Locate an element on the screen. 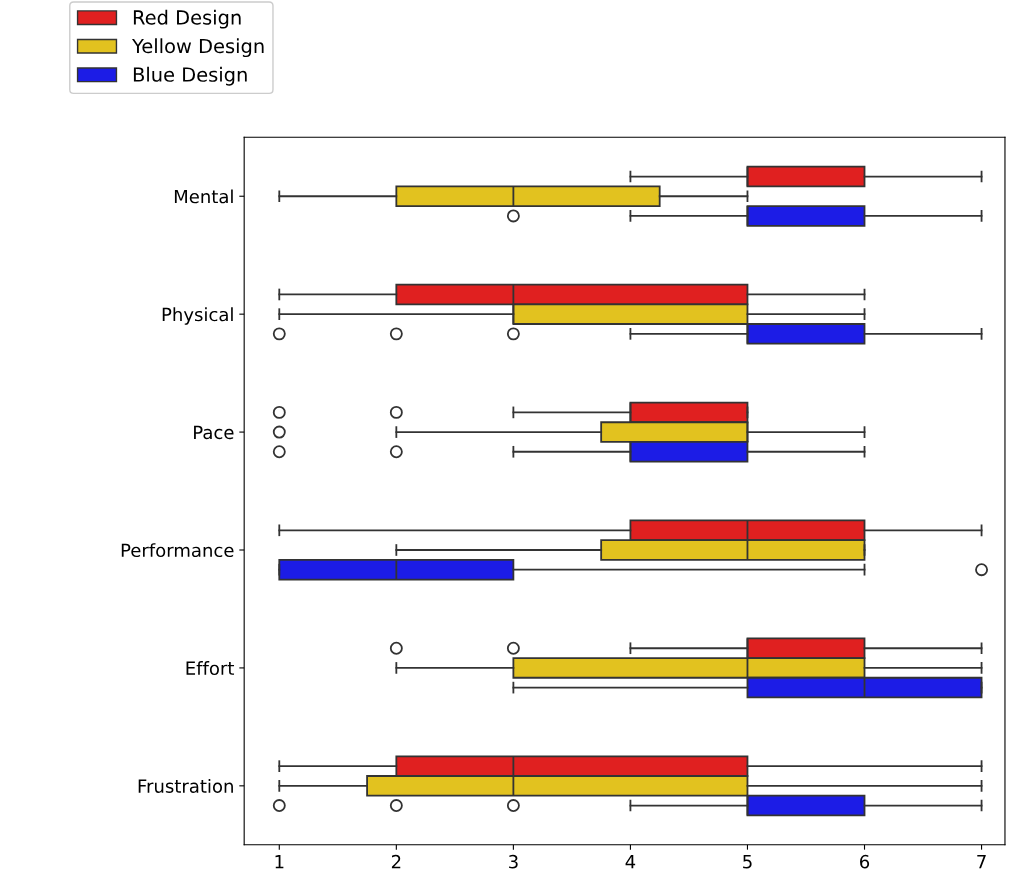  x-tick-label: 2 is located at coordinates (396, 861).